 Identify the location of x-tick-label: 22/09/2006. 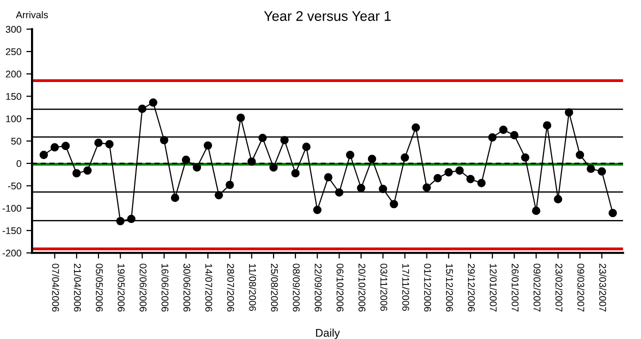
(318, 288).